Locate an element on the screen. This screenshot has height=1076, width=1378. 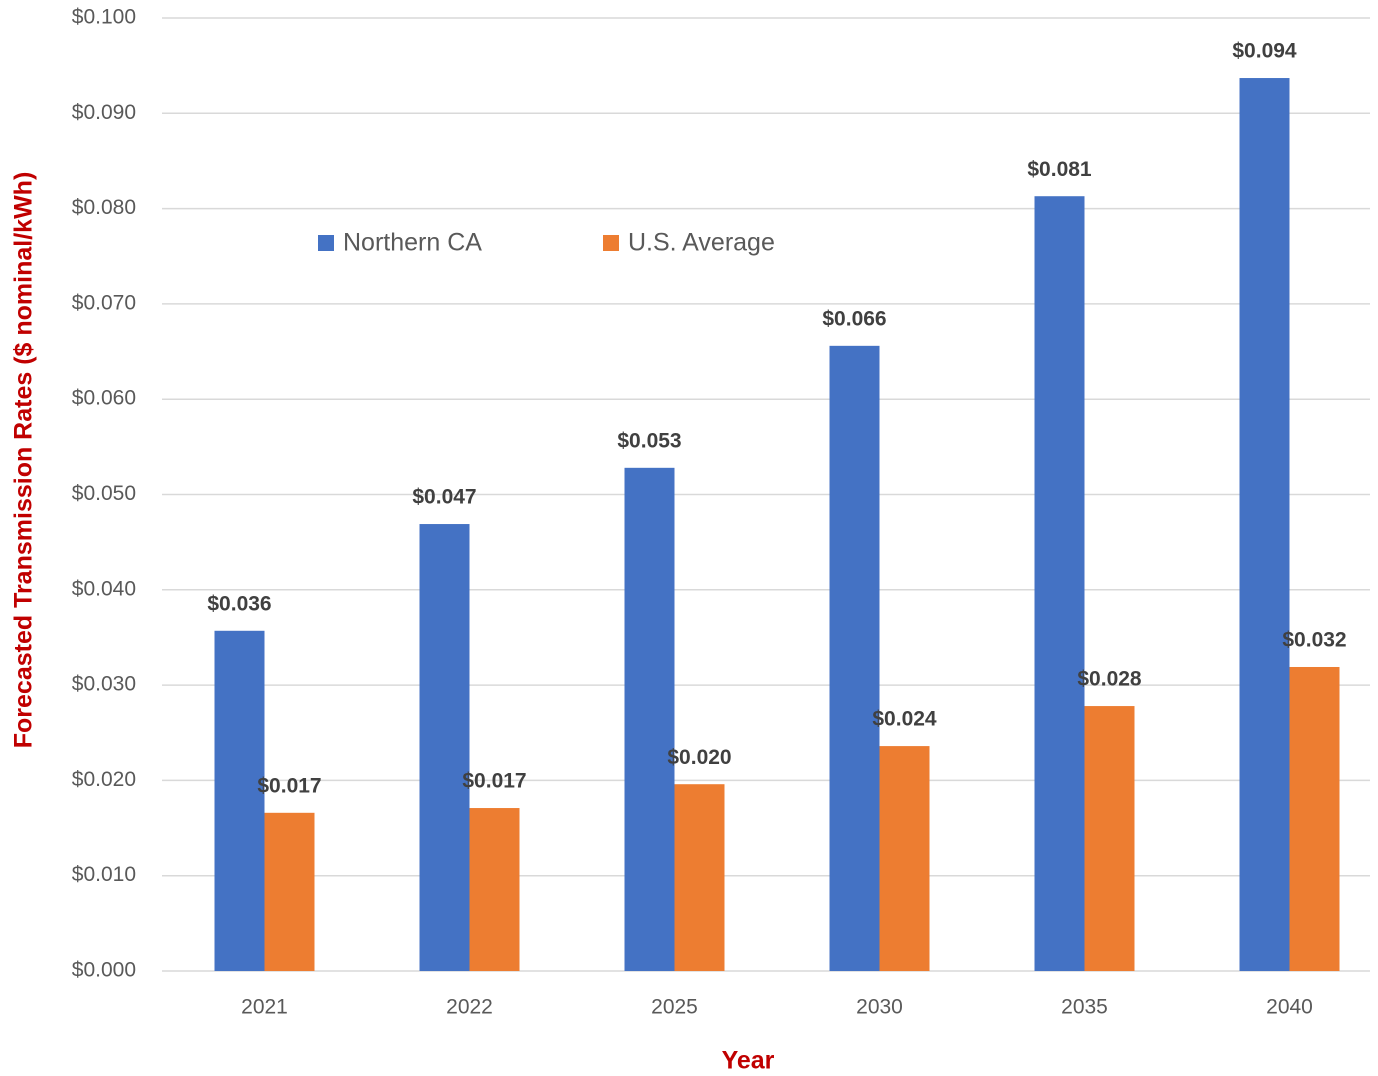
data-label: $0.024 is located at coordinates (904, 719).